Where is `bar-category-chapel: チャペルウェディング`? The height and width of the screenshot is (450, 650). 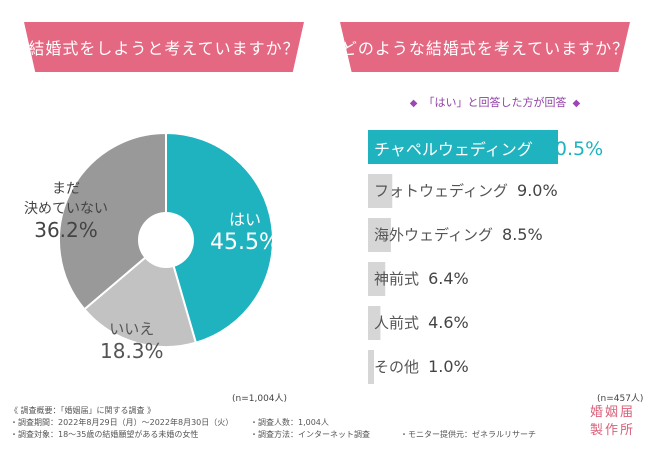
bar-category-chapel: チャペルウェディング is located at coordinates (453, 149).